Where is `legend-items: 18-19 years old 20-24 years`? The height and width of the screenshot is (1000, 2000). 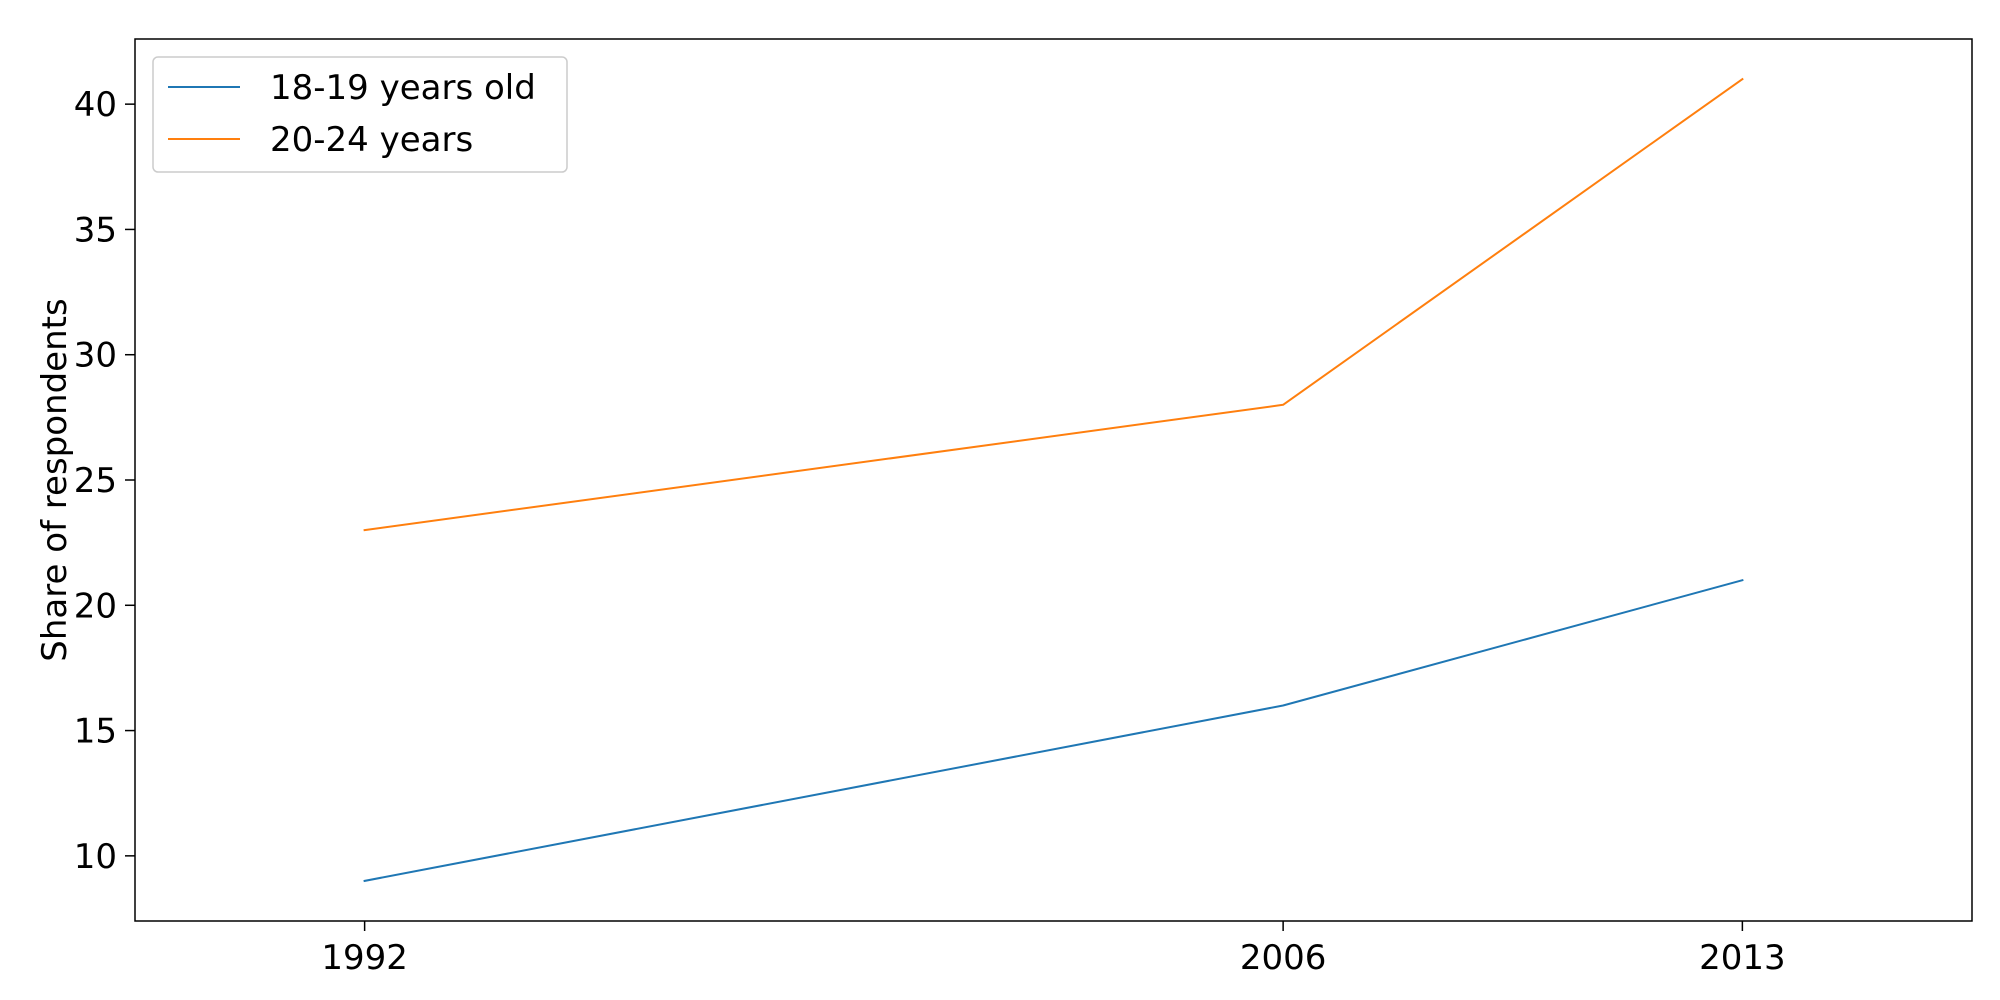
legend-items: 18-19 years old 20-24 years is located at coordinates (352, 114).